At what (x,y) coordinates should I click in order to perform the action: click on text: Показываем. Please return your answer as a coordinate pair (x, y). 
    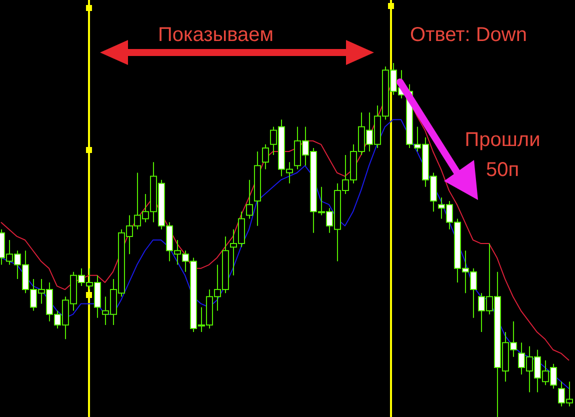
    Looking at the image, I should click on (216, 35).